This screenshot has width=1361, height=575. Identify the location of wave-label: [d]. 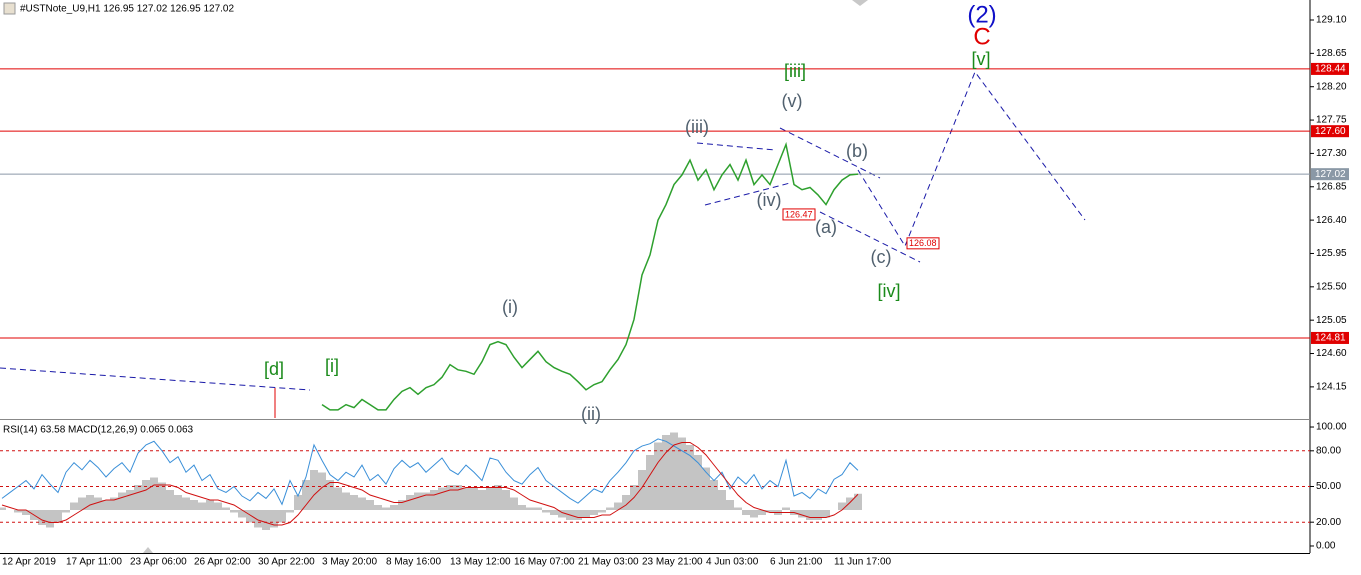
(274, 369).